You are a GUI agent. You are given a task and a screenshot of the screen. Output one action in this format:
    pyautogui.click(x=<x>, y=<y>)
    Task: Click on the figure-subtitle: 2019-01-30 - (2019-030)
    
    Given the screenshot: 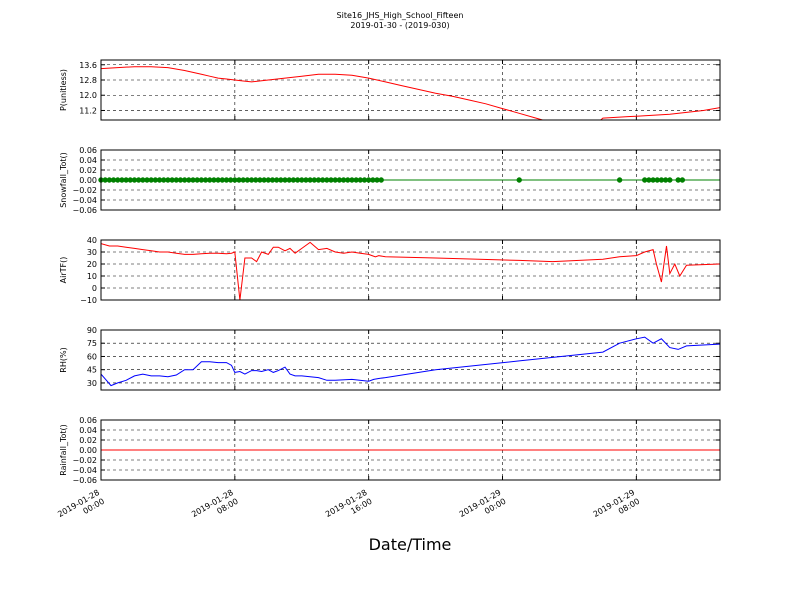 What is the action you would take?
    pyautogui.click(x=399, y=25)
    